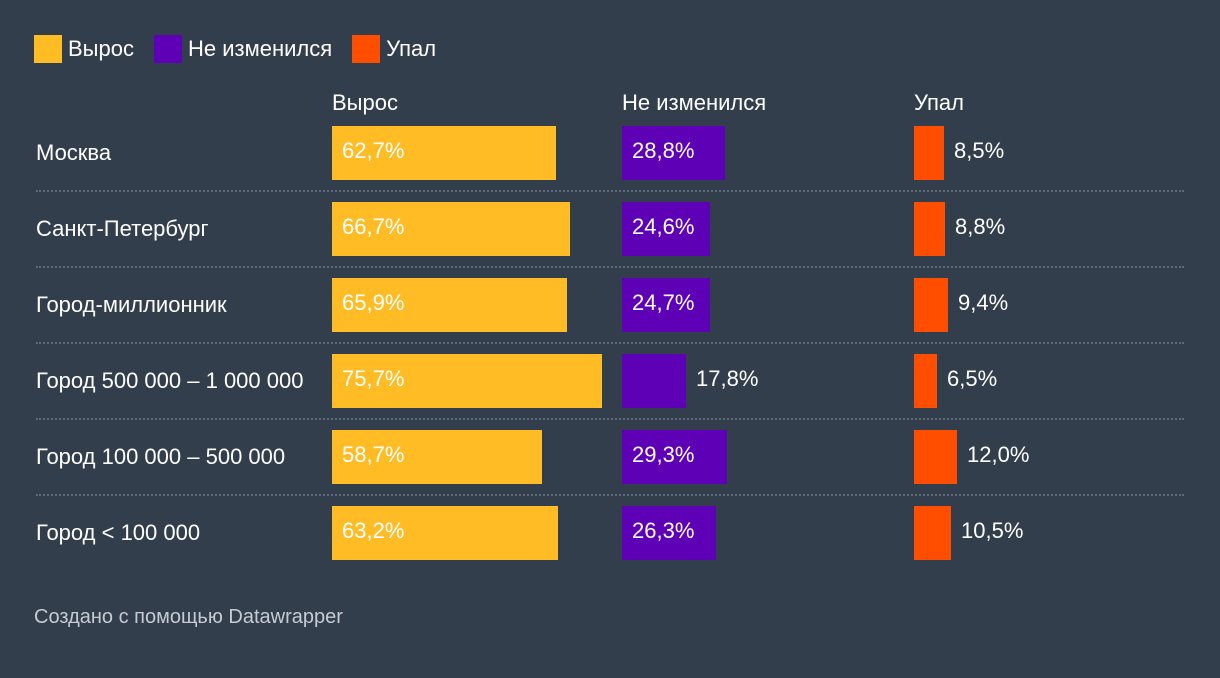 This screenshot has width=1220, height=678. Describe the element at coordinates (373, 150) in the screenshot. I see `data-label-0: 62,7%` at that location.